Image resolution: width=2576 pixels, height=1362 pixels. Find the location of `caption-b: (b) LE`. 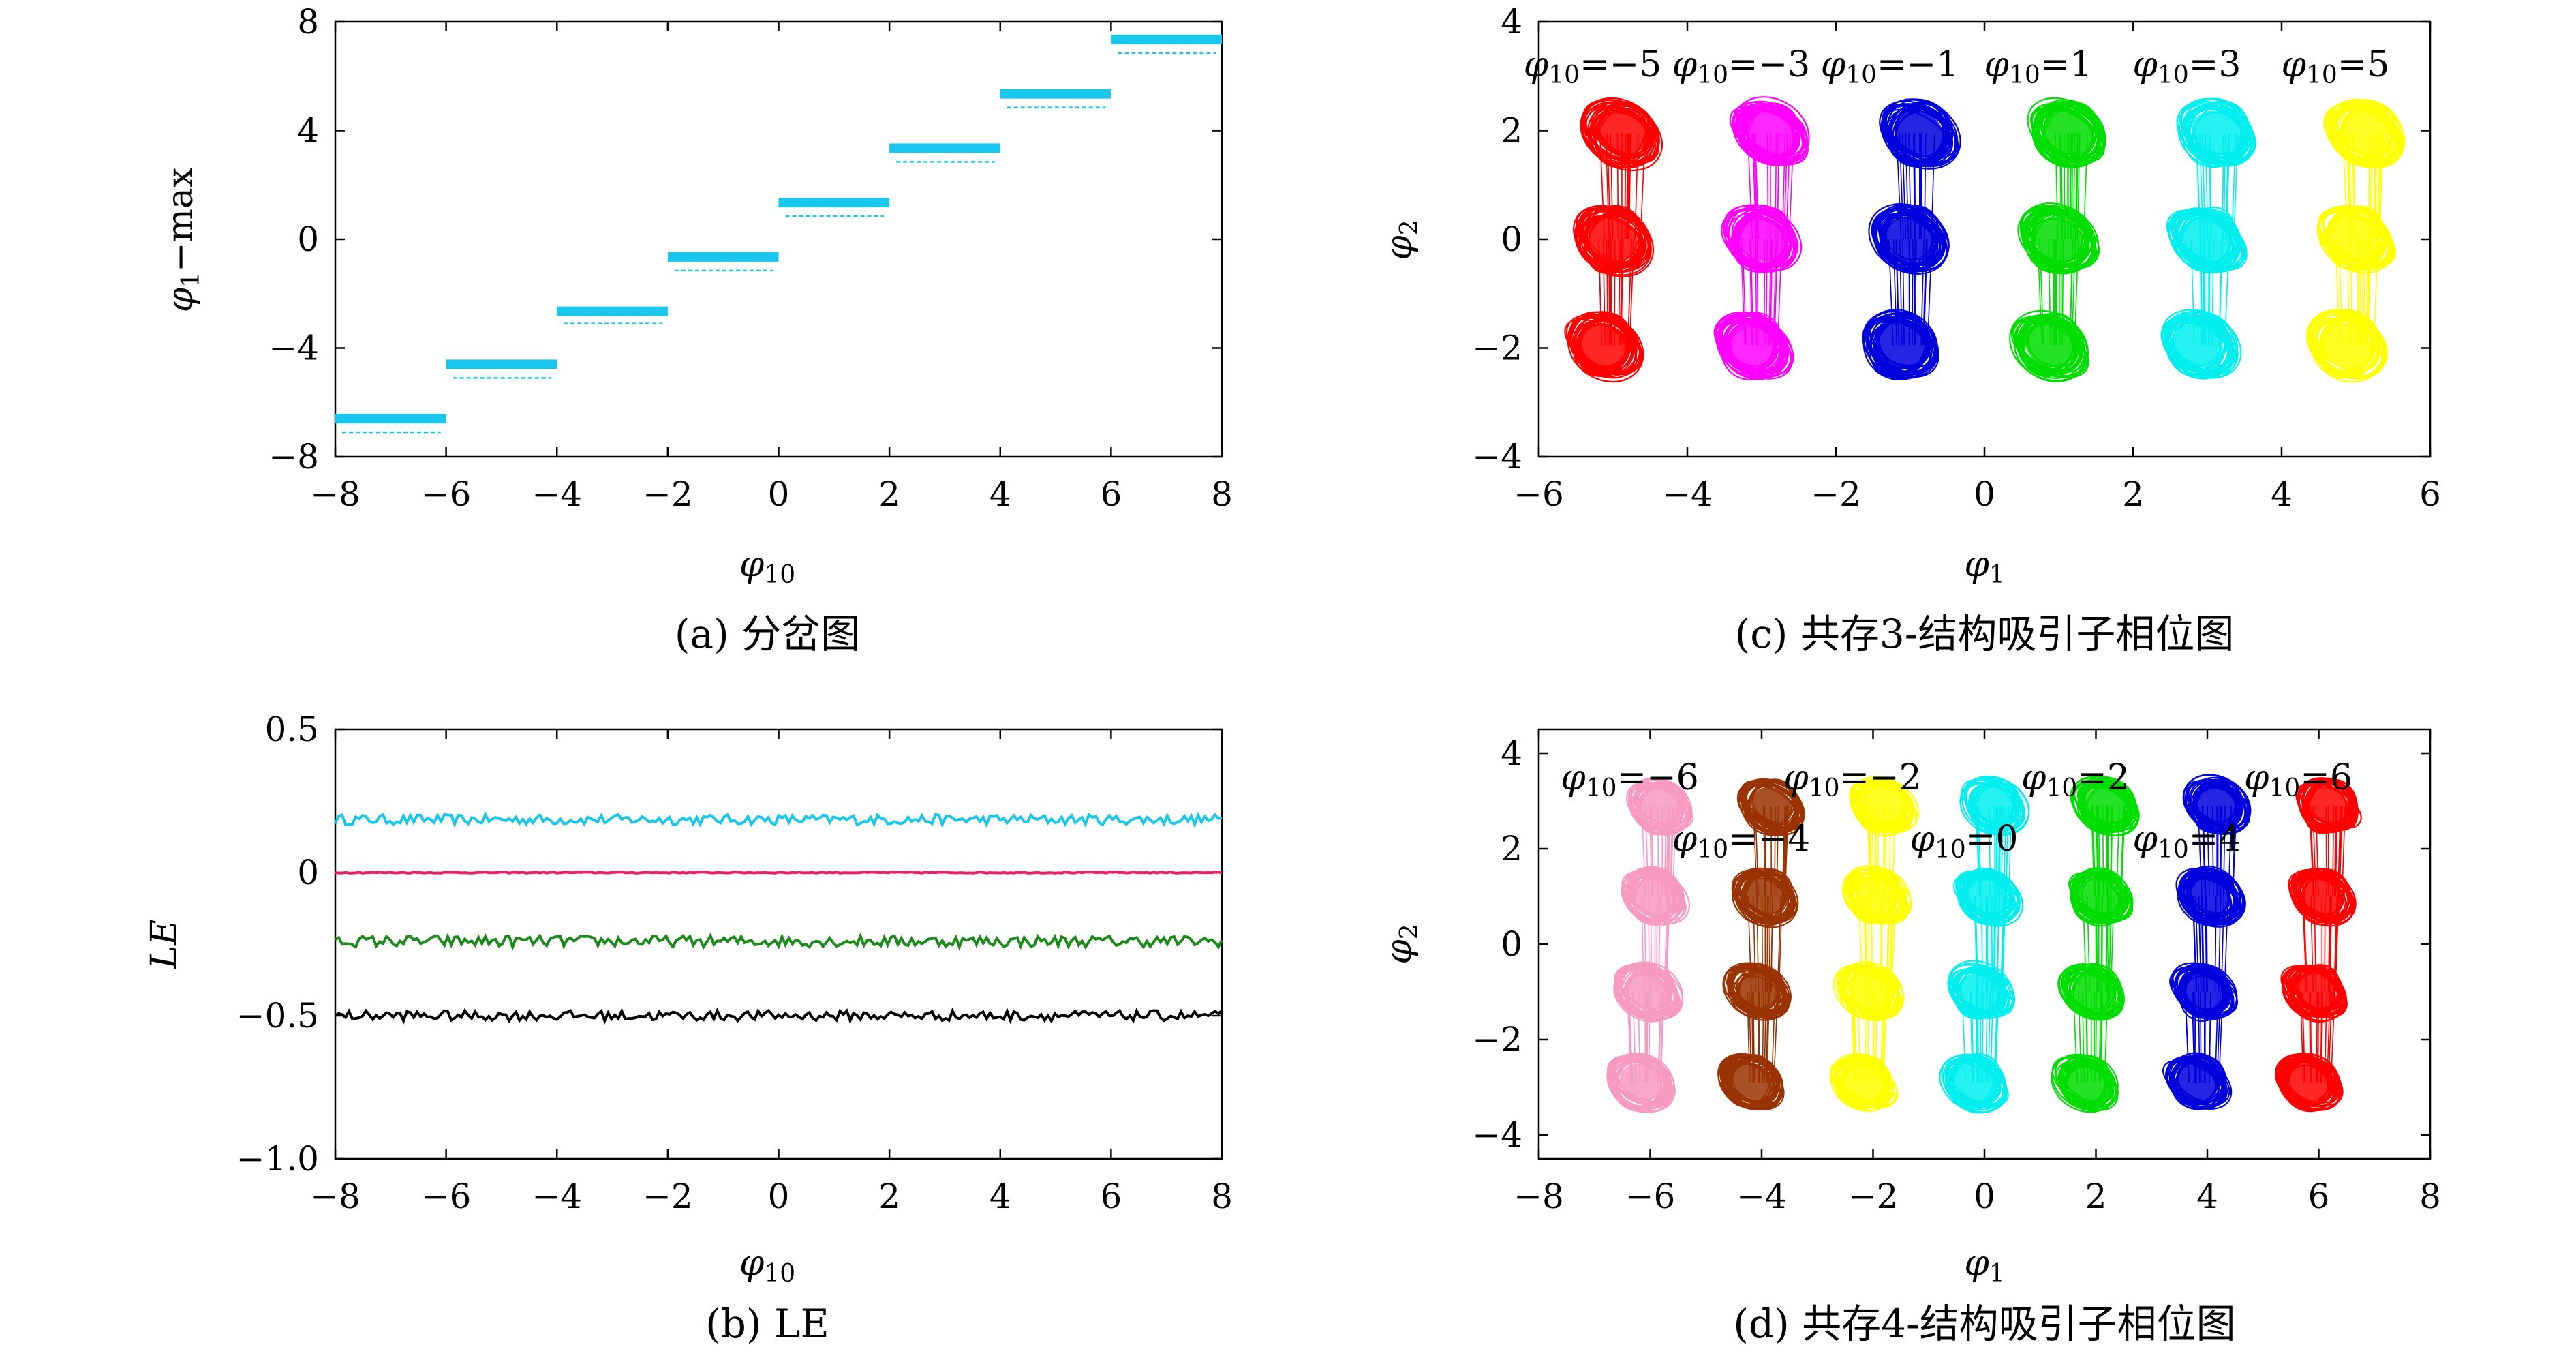

caption-b: (b) LE is located at coordinates (767, 1324).